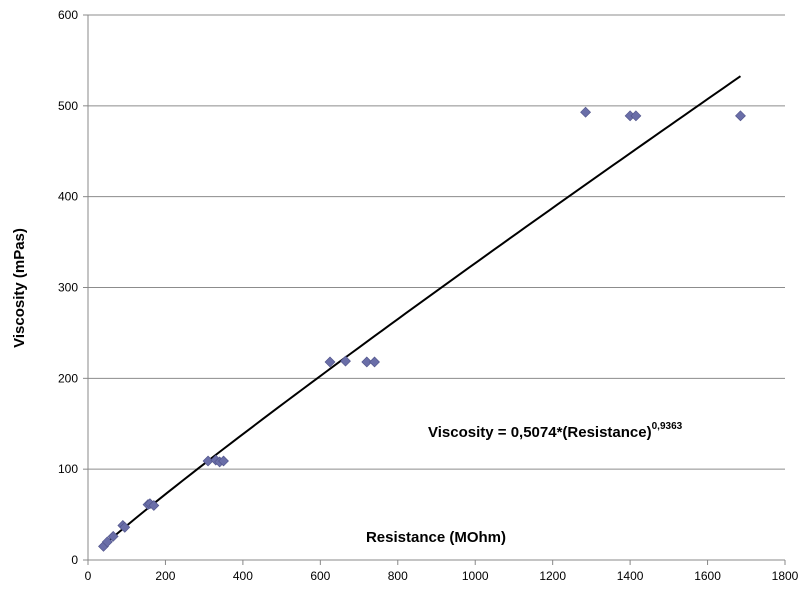  Describe the element at coordinates (707, 576) in the screenshot. I see `x-tick-label-1600: 1600` at that location.